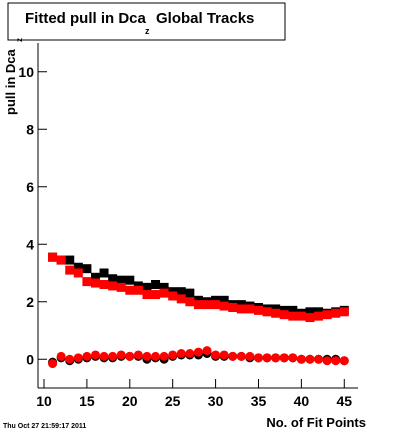  What do you see at coordinates (87, 401) in the screenshot?
I see `x-tick-label: 15` at bounding box center [87, 401].